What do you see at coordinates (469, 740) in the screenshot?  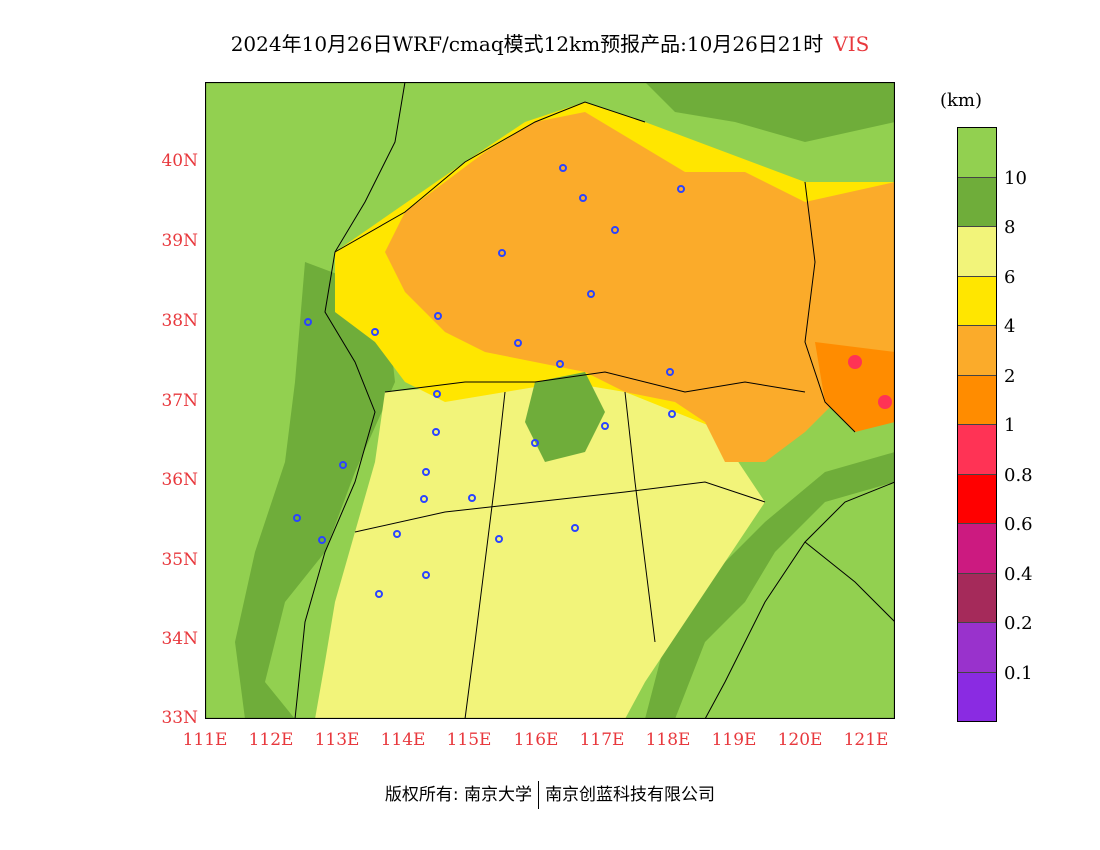 I see `lon-label-115e: 115E` at bounding box center [469, 740].